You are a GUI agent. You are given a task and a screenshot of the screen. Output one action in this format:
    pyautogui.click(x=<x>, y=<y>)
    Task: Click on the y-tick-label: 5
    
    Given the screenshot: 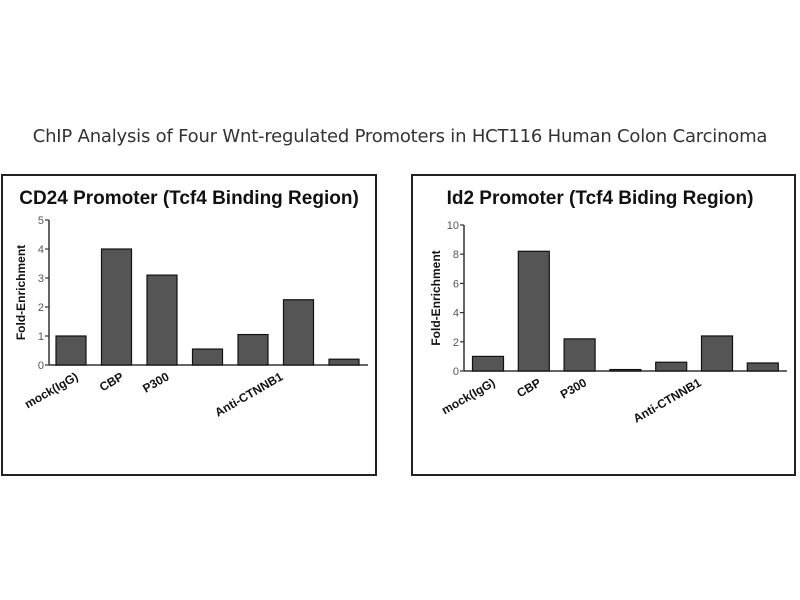 What is the action you would take?
    pyautogui.click(x=41, y=221)
    